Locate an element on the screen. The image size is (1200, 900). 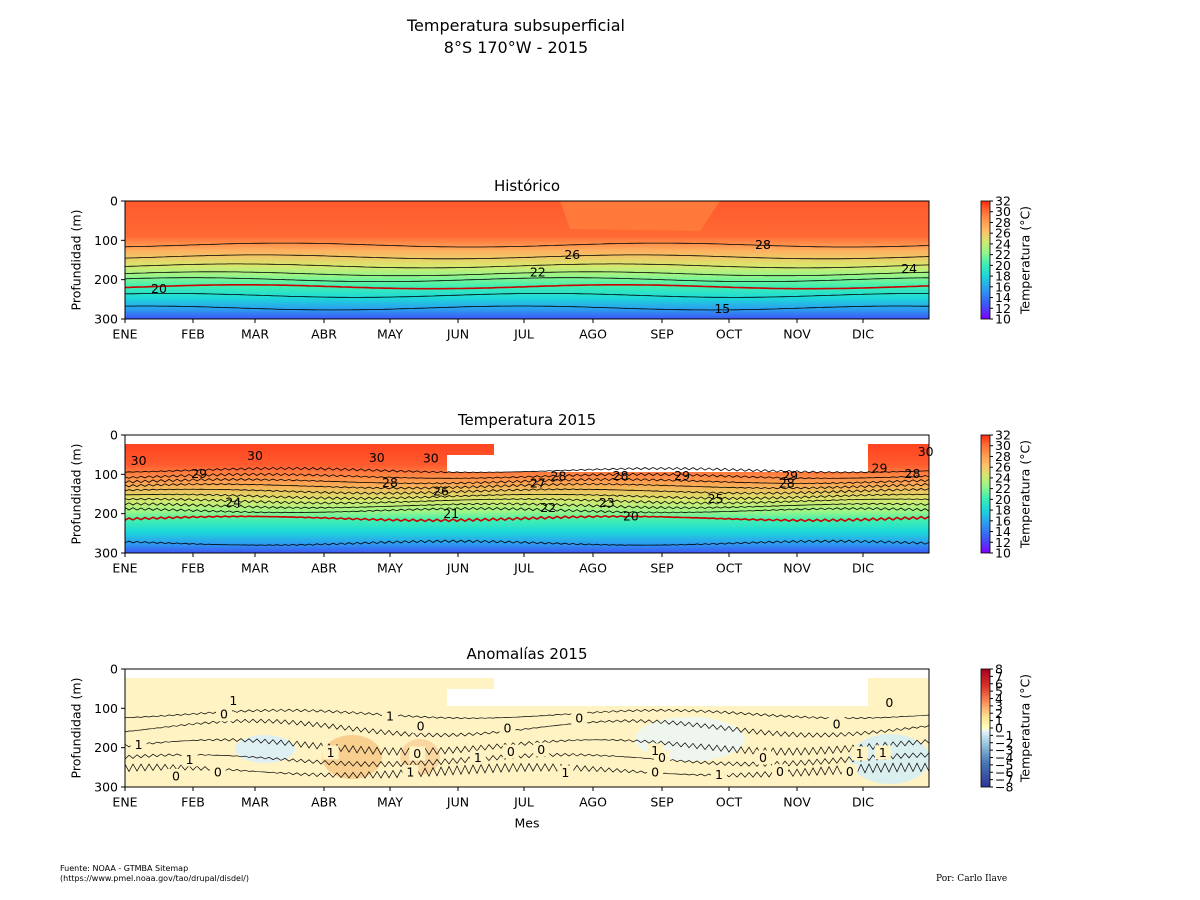
cool-anomaly is located at coordinates (265, 749).